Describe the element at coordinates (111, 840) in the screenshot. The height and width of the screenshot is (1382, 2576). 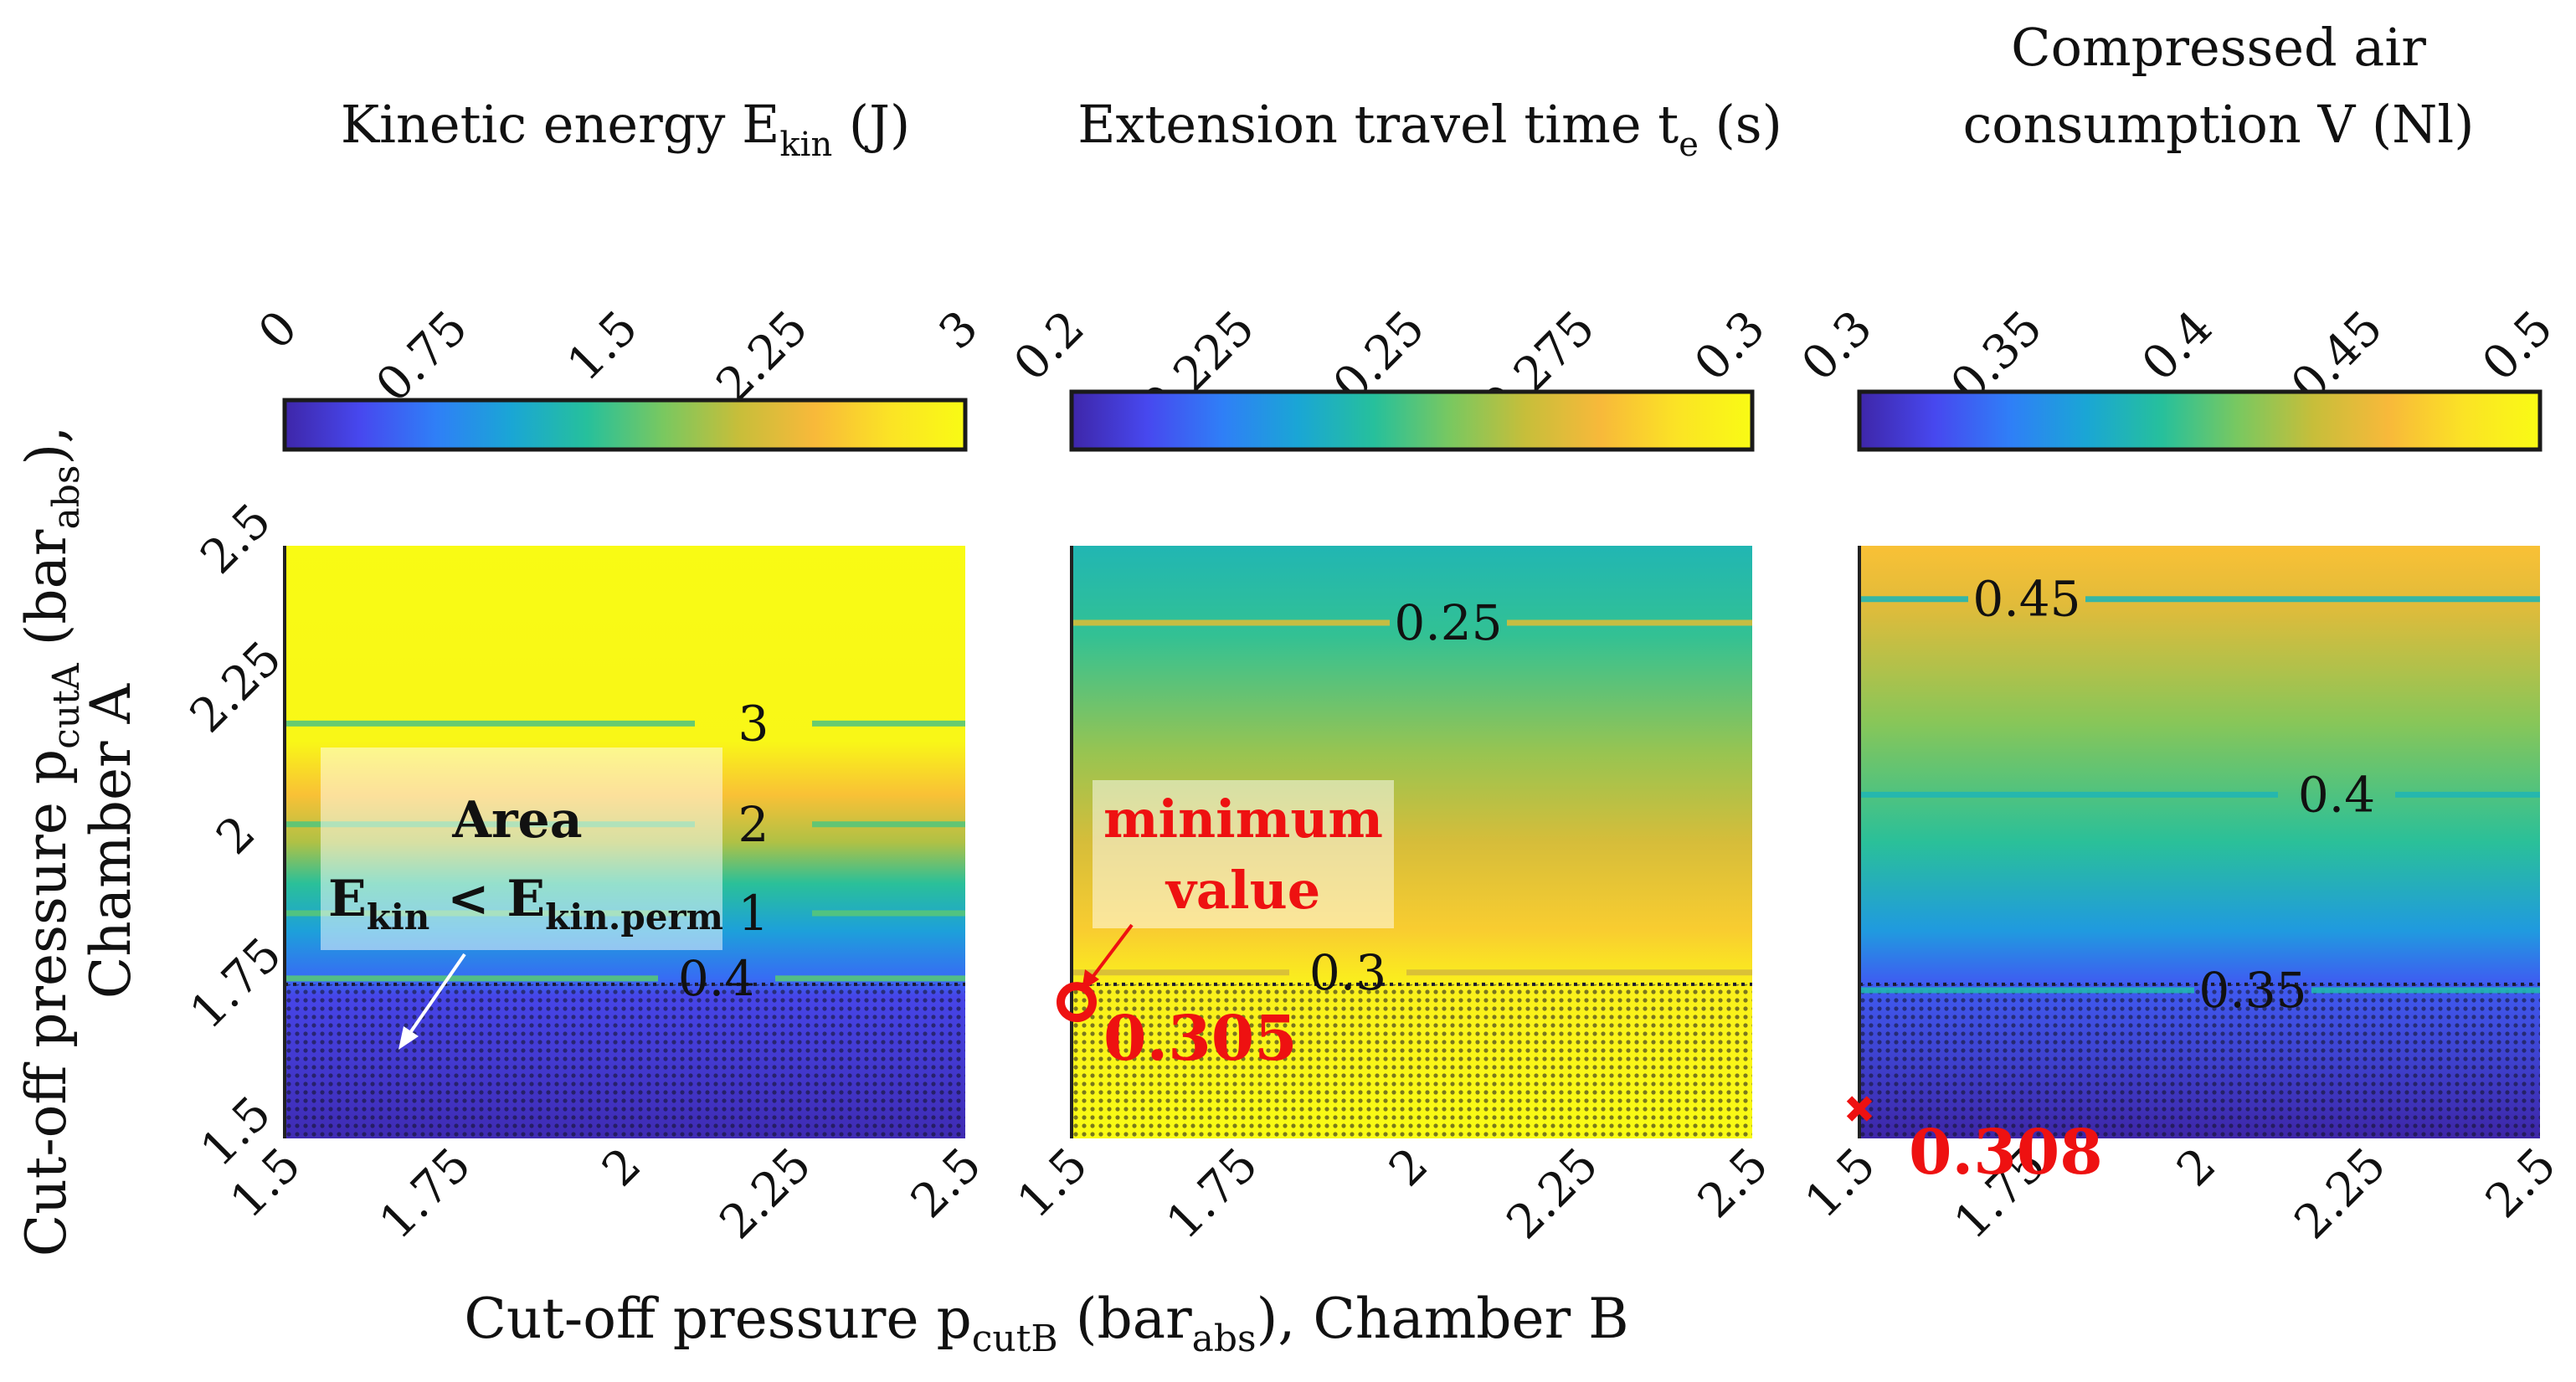
I see `y-axis-title-line2: Chamber A` at that location.